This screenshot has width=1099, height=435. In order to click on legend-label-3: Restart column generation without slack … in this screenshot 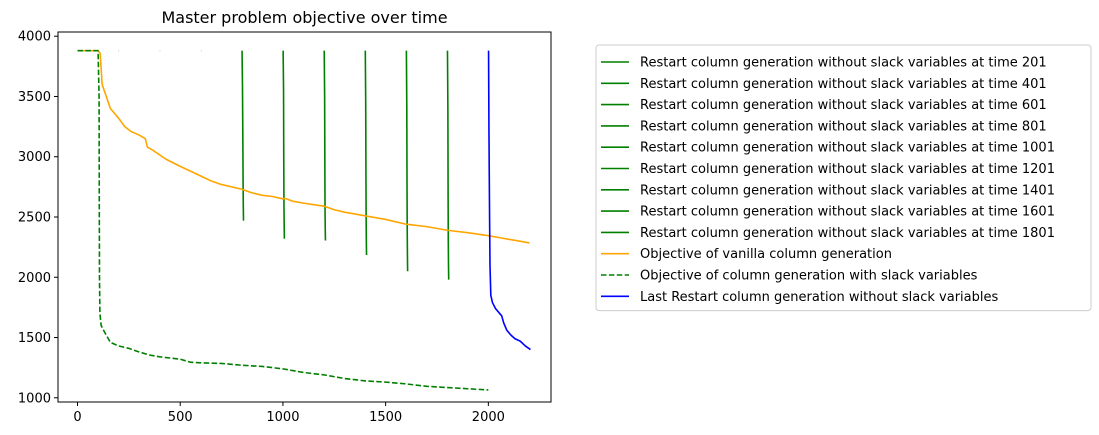, I will do `click(843, 105)`.